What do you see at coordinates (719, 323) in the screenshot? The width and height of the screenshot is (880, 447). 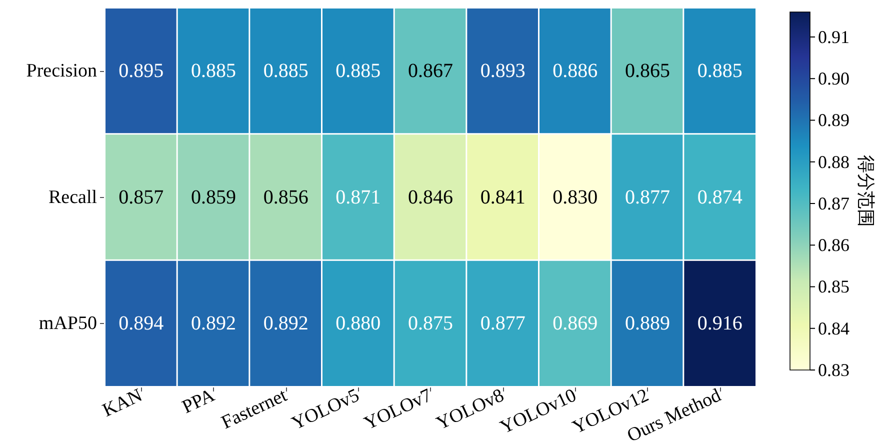 I see `data-label: 0.916` at bounding box center [719, 323].